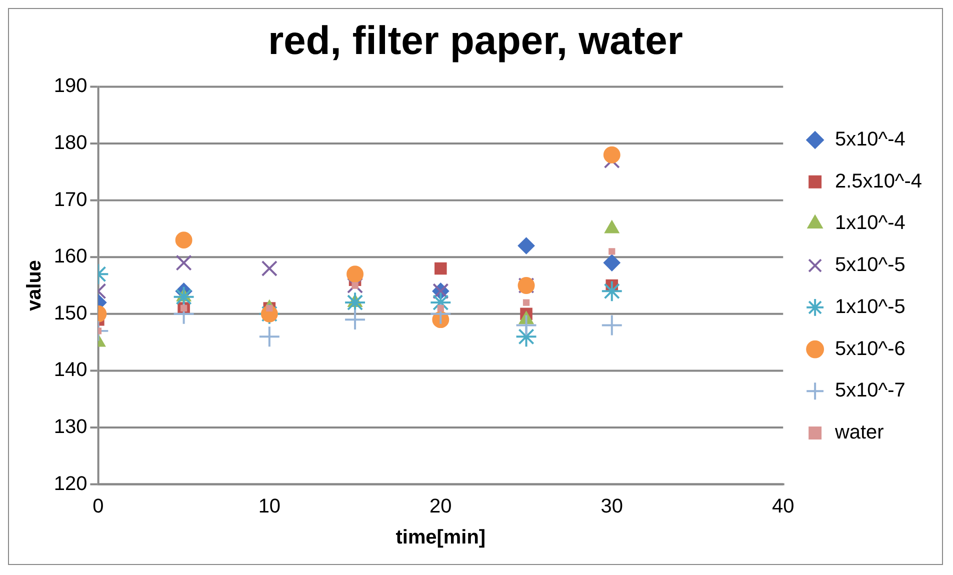 Image resolution: width=953 pixels, height=575 pixels. Describe the element at coordinates (870, 391) in the screenshot. I see `legend-label: 5x10^-7` at that location.